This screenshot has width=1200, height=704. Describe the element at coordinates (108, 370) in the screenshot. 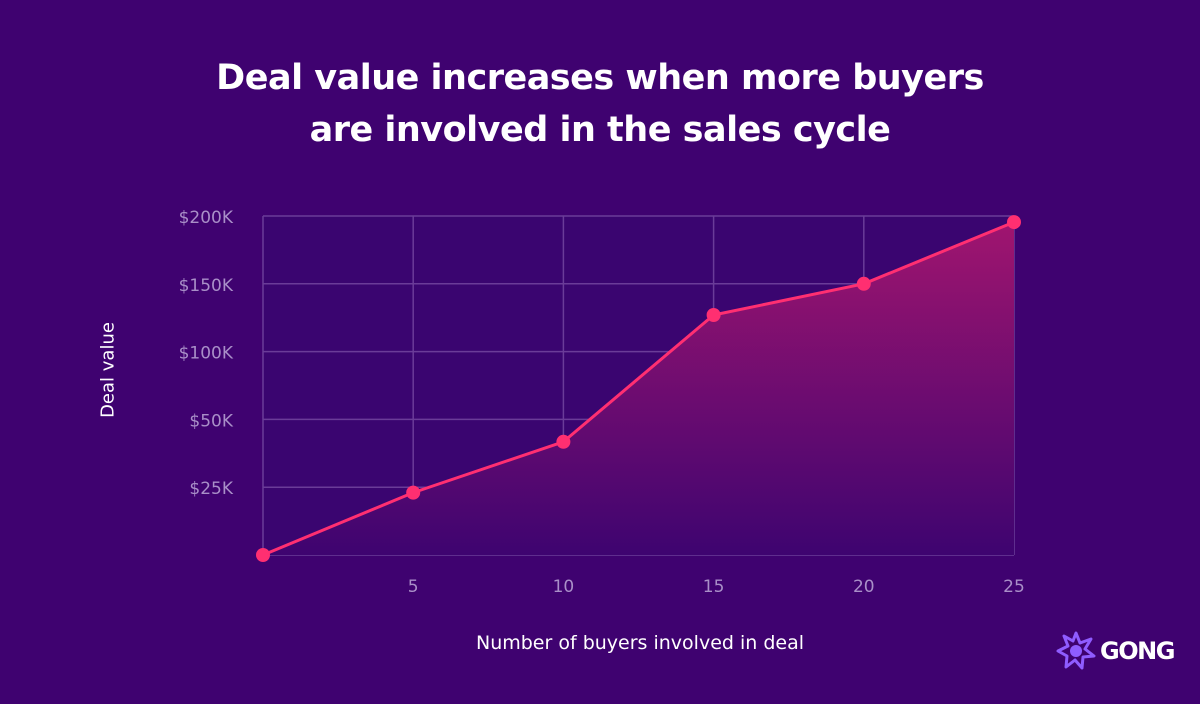

I see `y-axis-label: Deal value` at that location.